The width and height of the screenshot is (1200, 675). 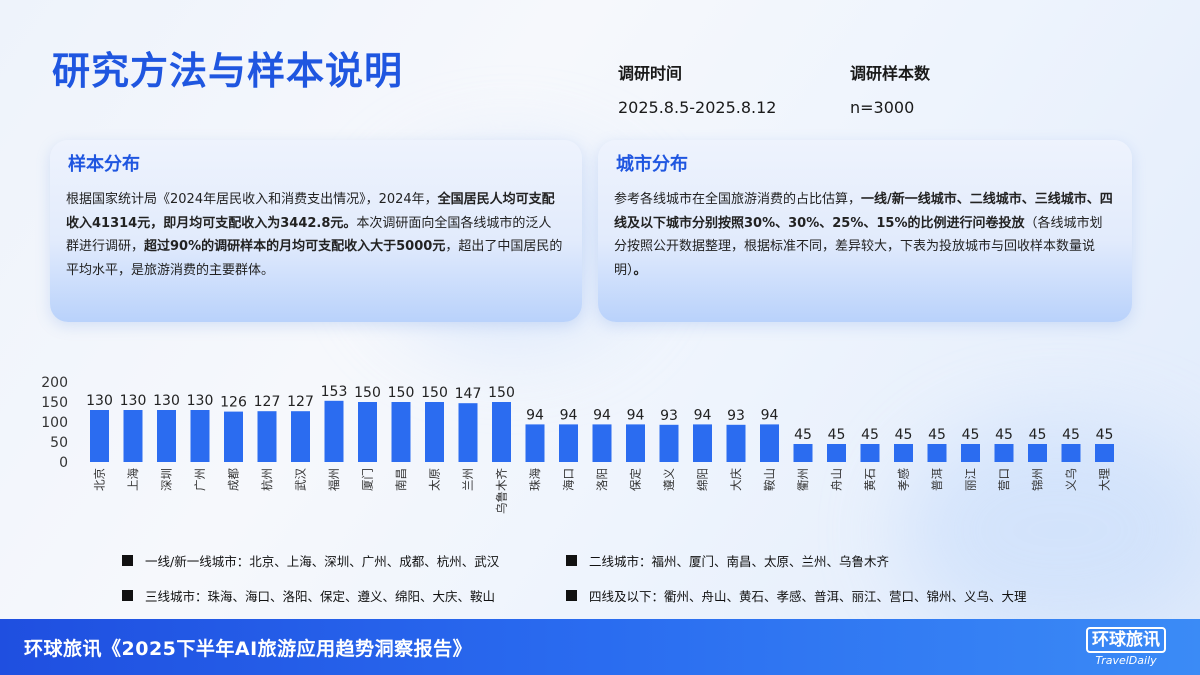 What do you see at coordinates (320, 596) in the screenshot?
I see `legend-label: 三线城市：珠海、海口、洛阳、保定、遵义、绵阳、大庆、鞍山` at bounding box center [320, 596].